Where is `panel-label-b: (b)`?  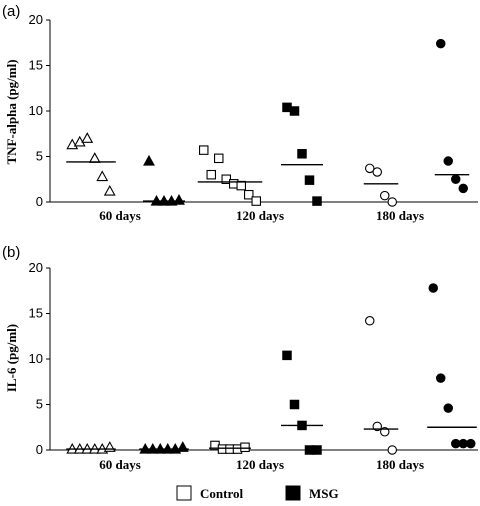 panel-label-b: (b) is located at coordinates (11, 252).